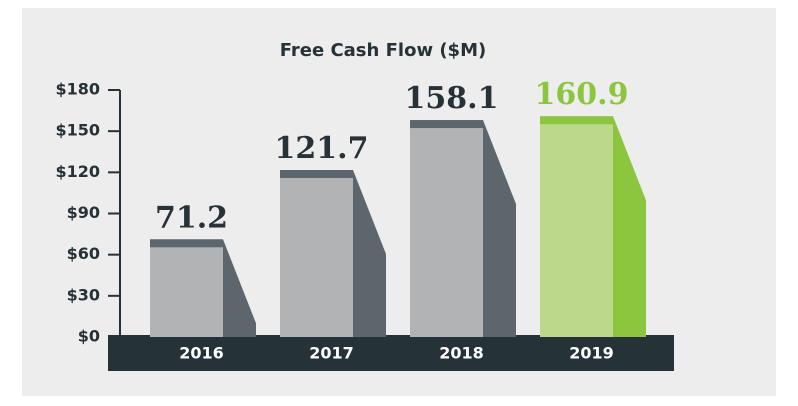  I want to click on y-tick-label: $0, so click(89, 336).